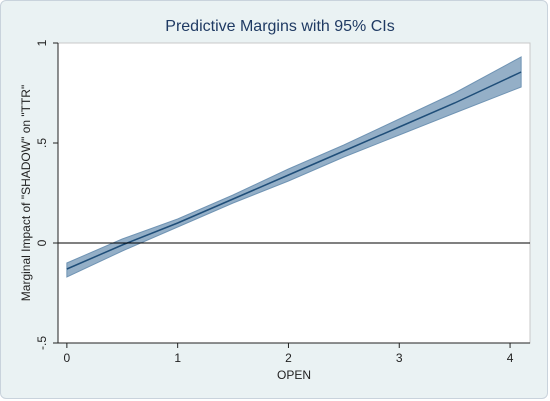 This screenshot has width=550, height=401. Describe the element at coordinates (399, 358) in the screenshot. I see `x-tick-label: 3` at that location.